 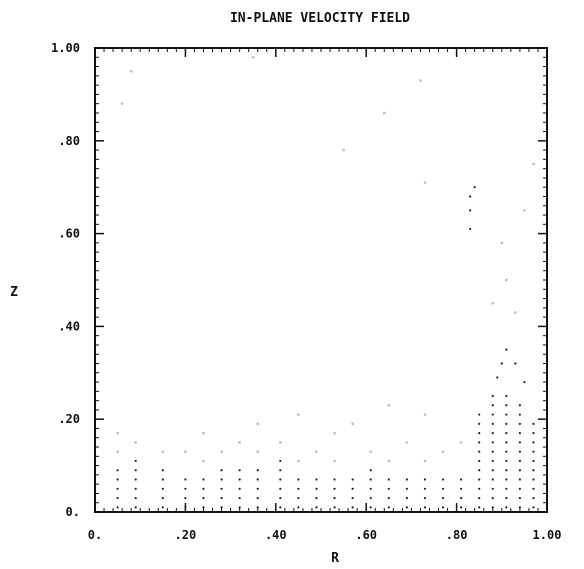 What do you see at coordinates (276, 535) in the screenshot?
I see `x-tick-label: .40` at bounding box center [276, 535].